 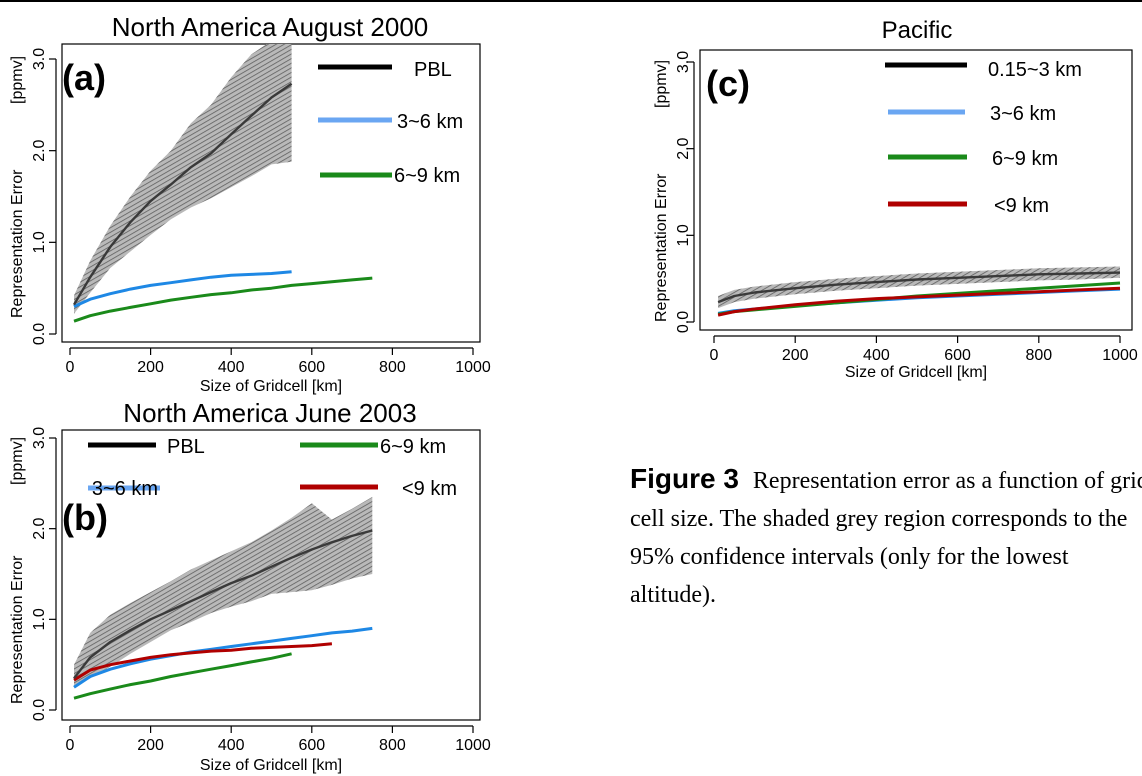 I want to click on panel-c-y-tick-label: 1.0, so click(x=683, y=235).